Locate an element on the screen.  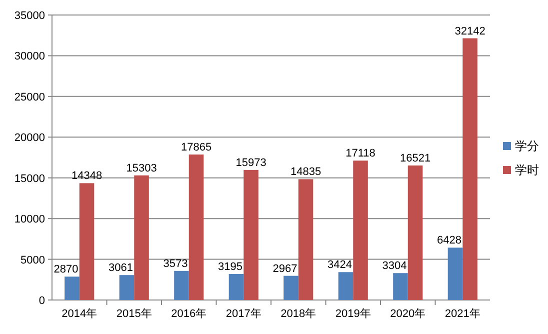
data-label: 32142 is located at coordinates (470, 31).